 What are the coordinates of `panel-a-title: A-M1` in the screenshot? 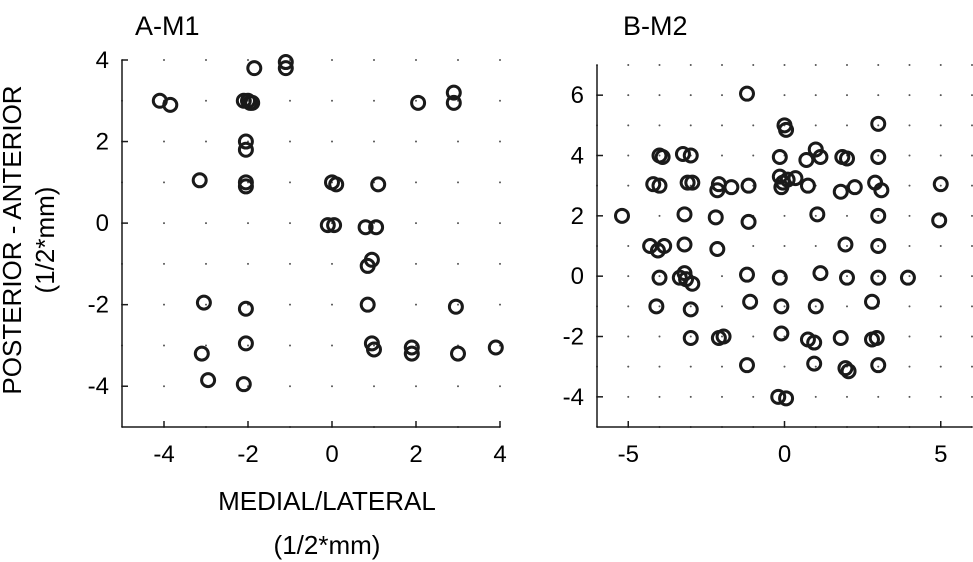 It's located at (167, 26).